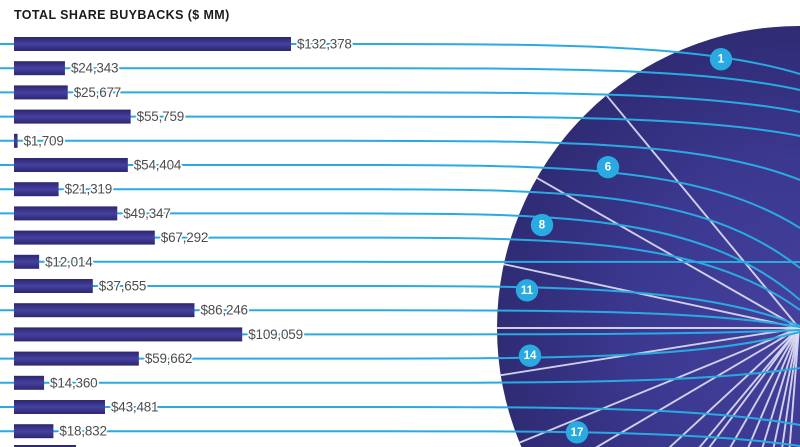 The height and width of the screenshot is (447, 800). Describe the element at coordinates (88, 189) in the screenshot. I see `bar-value-label: $21,319` at that location.